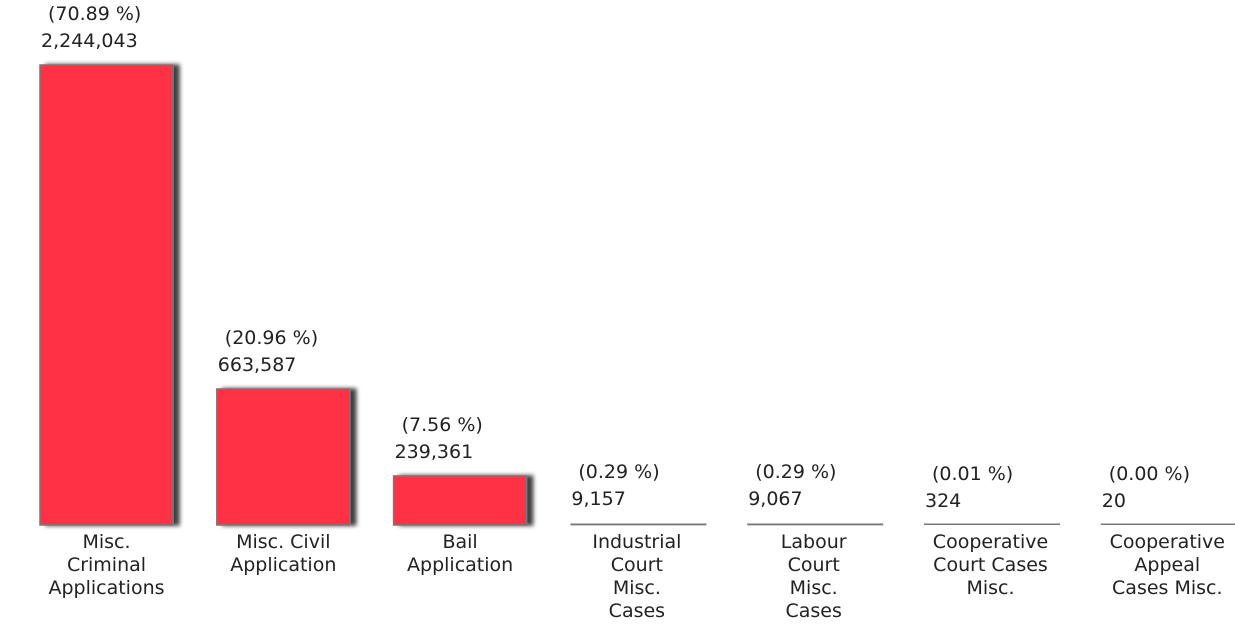 Image resolution: width=1235 pixels, height=624 pixels. Describe the element at coordinates (442, 425) in the screenshot. I see `percent-label: (7.56 %)` at that location.